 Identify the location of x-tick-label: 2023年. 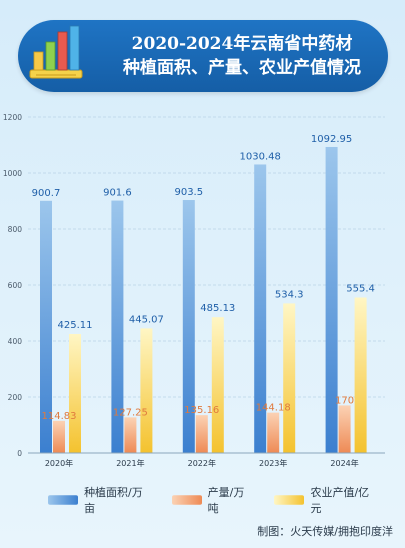
(273, 463).